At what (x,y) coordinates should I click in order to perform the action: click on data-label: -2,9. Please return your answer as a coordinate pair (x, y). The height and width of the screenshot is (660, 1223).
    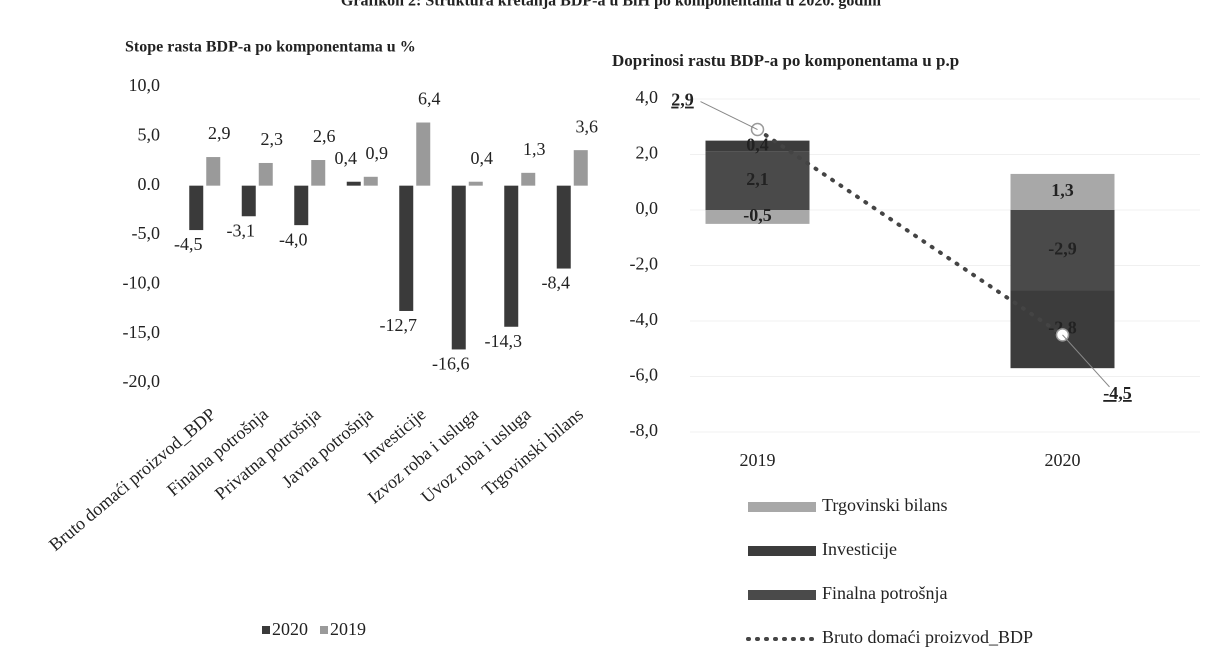
    Looking at the image, I should click on (1062, 248).